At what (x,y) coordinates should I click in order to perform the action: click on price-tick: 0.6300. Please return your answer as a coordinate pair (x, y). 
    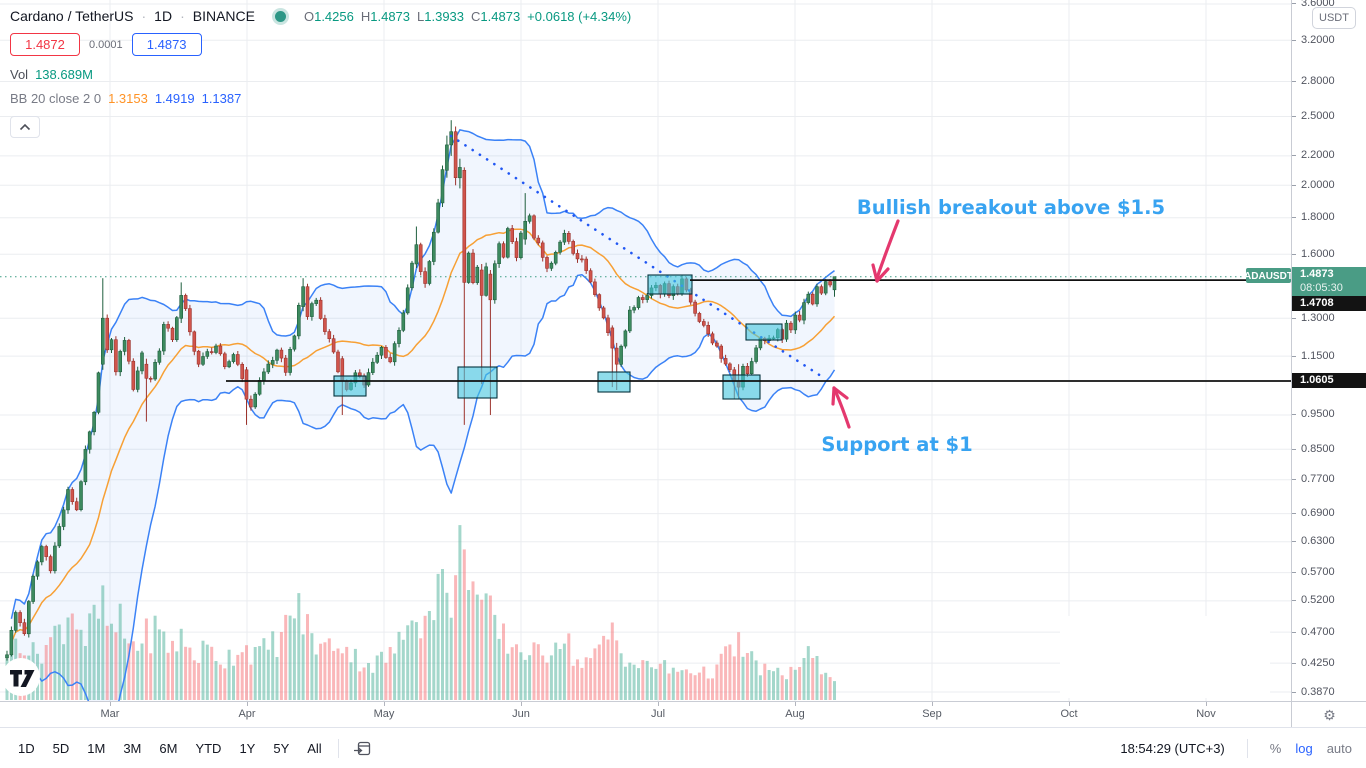
    Looking at the image, I should click on (1329, 541).